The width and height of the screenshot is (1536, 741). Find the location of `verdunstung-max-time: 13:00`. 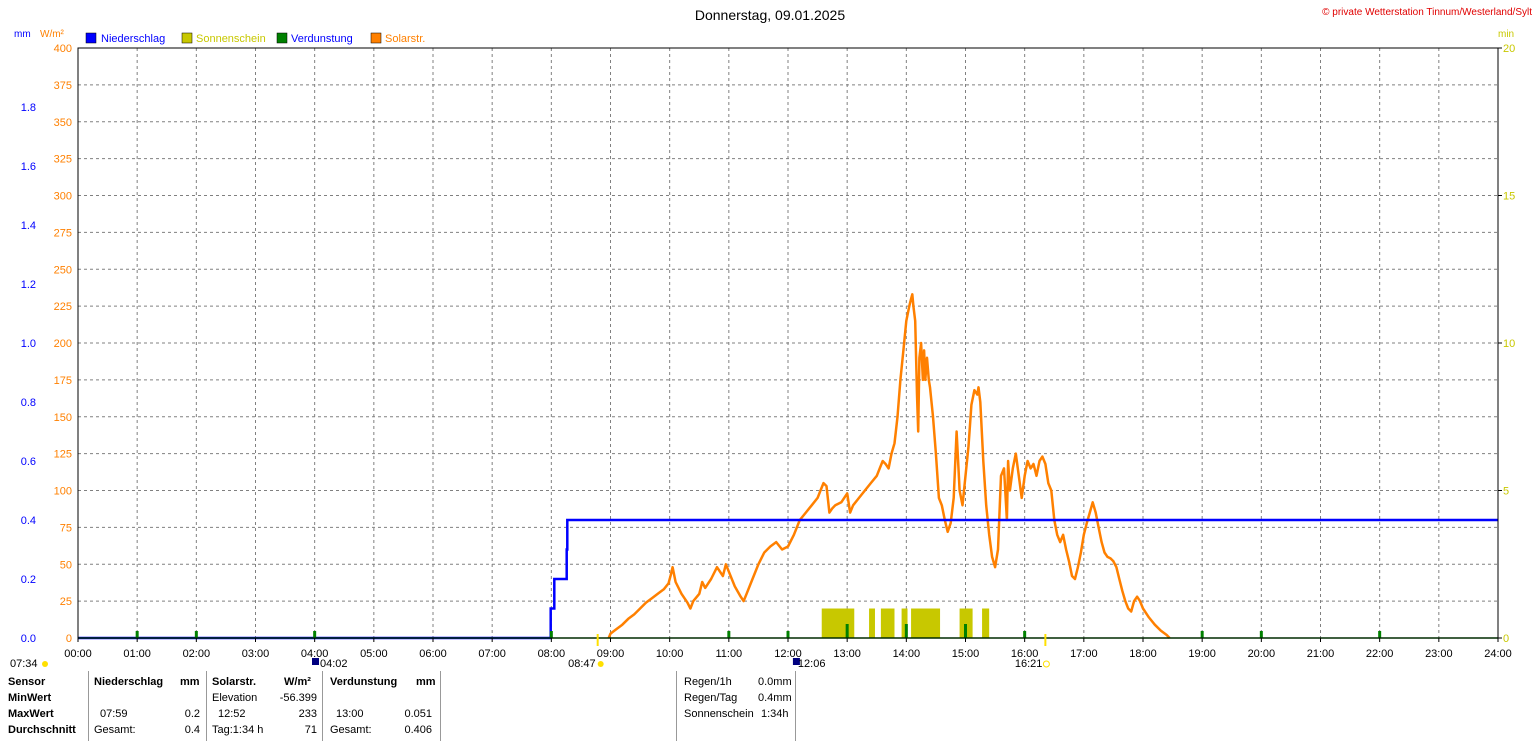

verdunstung-max-time: 13:00 is located at coordinates (350, 714).